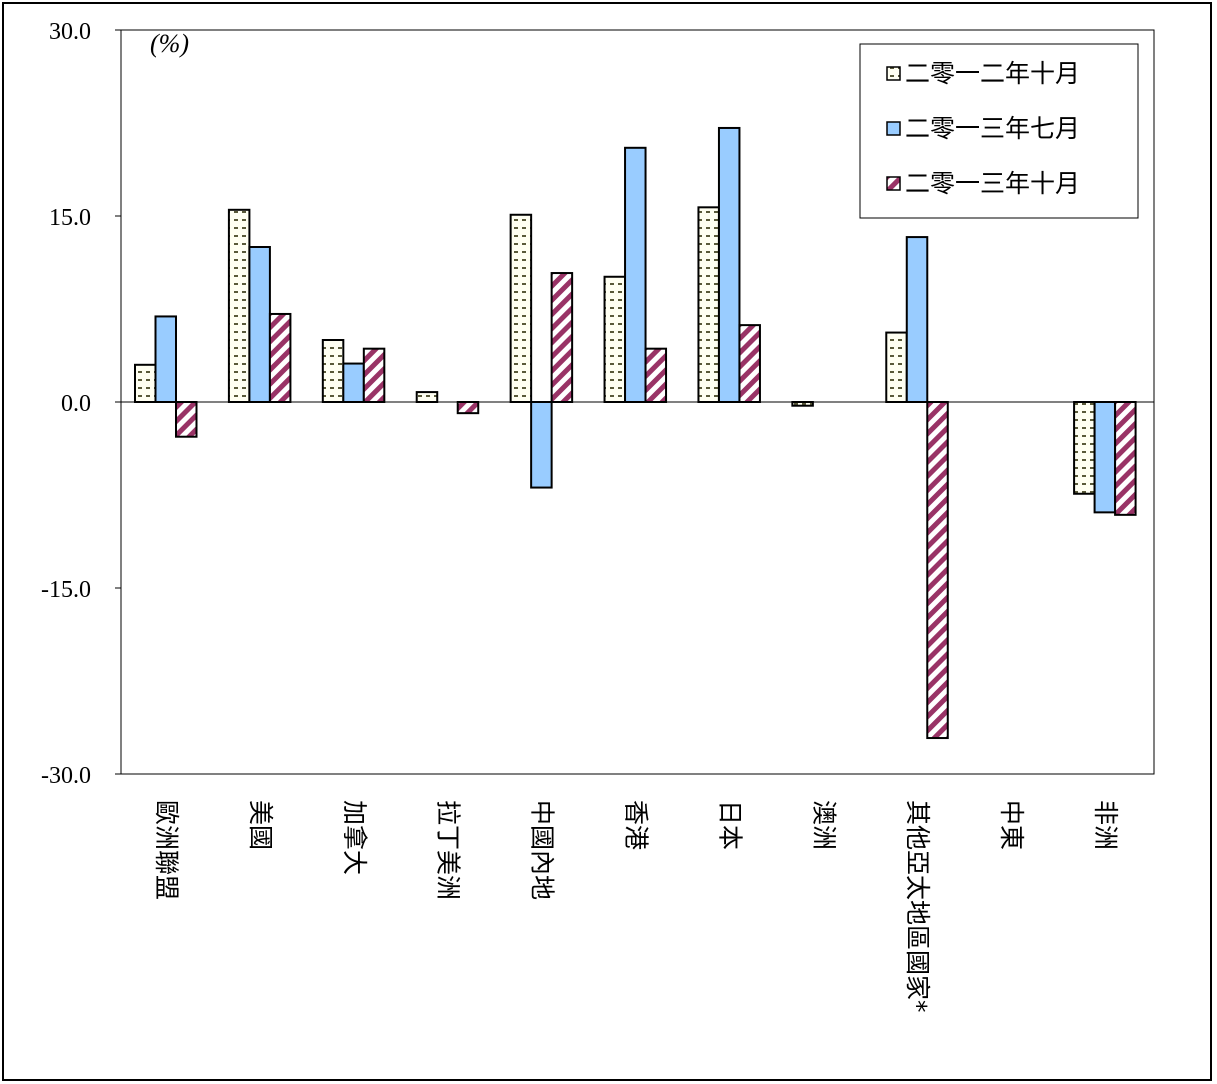 This screenshot has height=1084, width=1217. Describe the element at coordinates (448, 850) in the screenshot. I see `category-label: 拉丁美洲` at that location.